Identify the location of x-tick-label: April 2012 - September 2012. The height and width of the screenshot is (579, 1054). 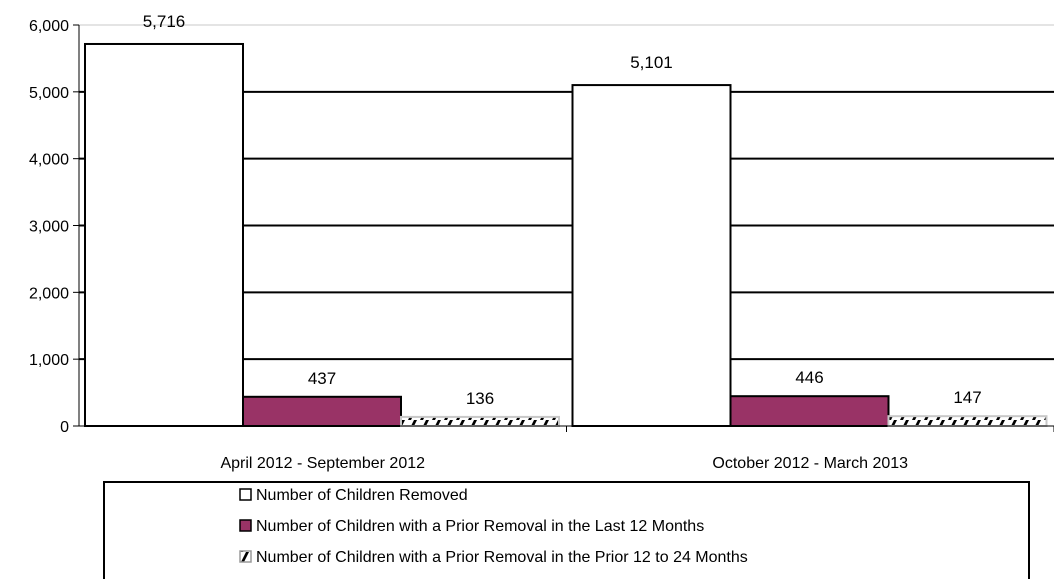
(322, 463).